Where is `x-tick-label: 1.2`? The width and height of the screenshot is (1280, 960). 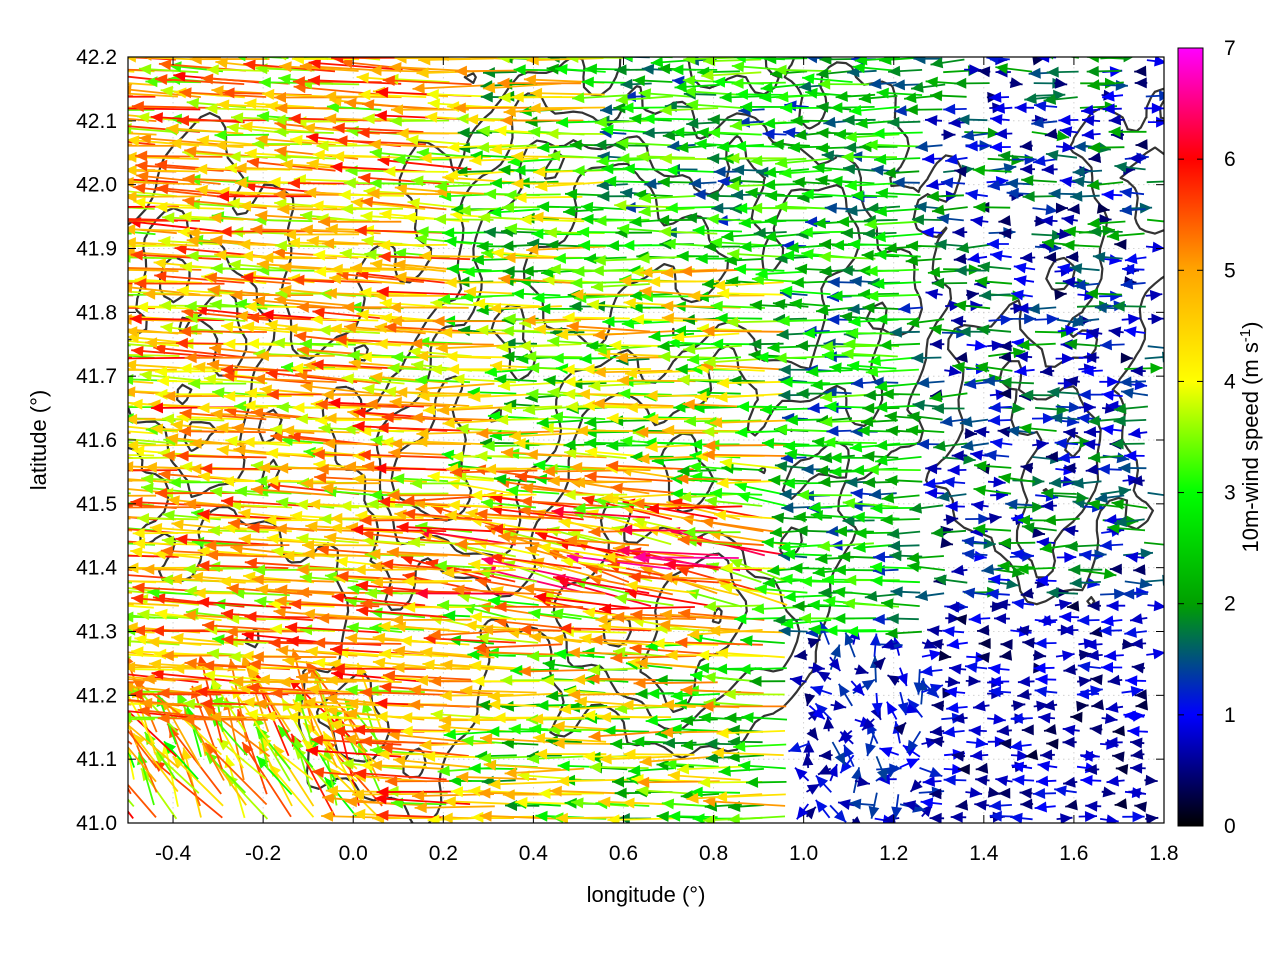
x-tick-label: 1.2 is located at coordinates (893, 853).